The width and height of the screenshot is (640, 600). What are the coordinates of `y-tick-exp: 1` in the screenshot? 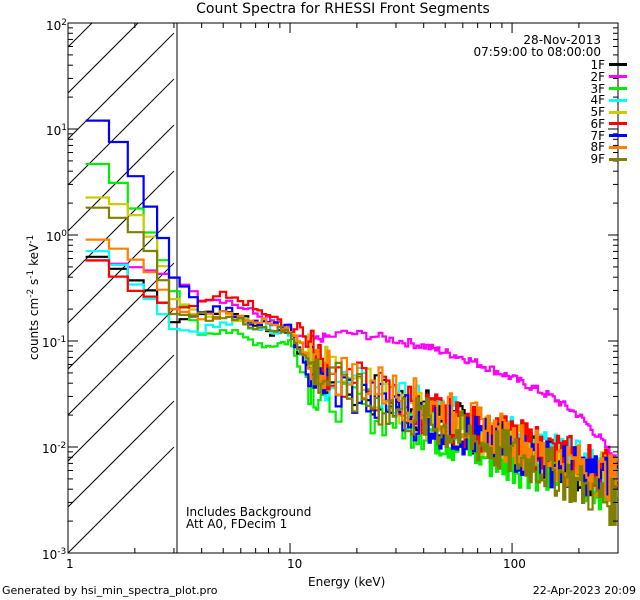 It's located at (64, 128).